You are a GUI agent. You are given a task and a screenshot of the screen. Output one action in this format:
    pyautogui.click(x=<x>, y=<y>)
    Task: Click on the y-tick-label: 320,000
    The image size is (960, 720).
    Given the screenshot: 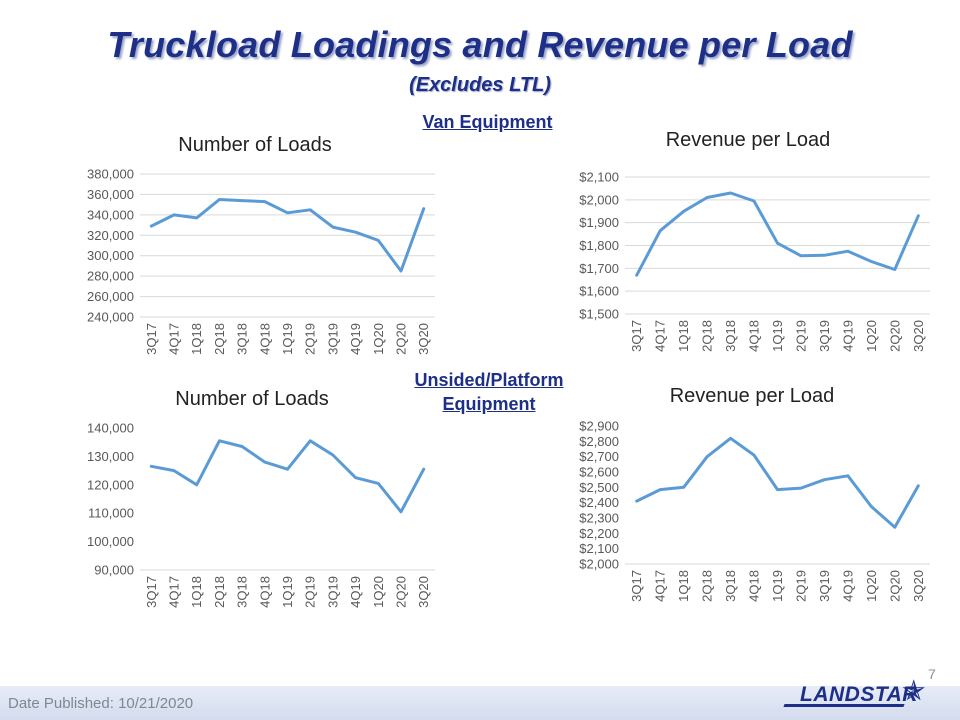 What is the action you would take?
    pyautogui.click(x=110, y=235)
    